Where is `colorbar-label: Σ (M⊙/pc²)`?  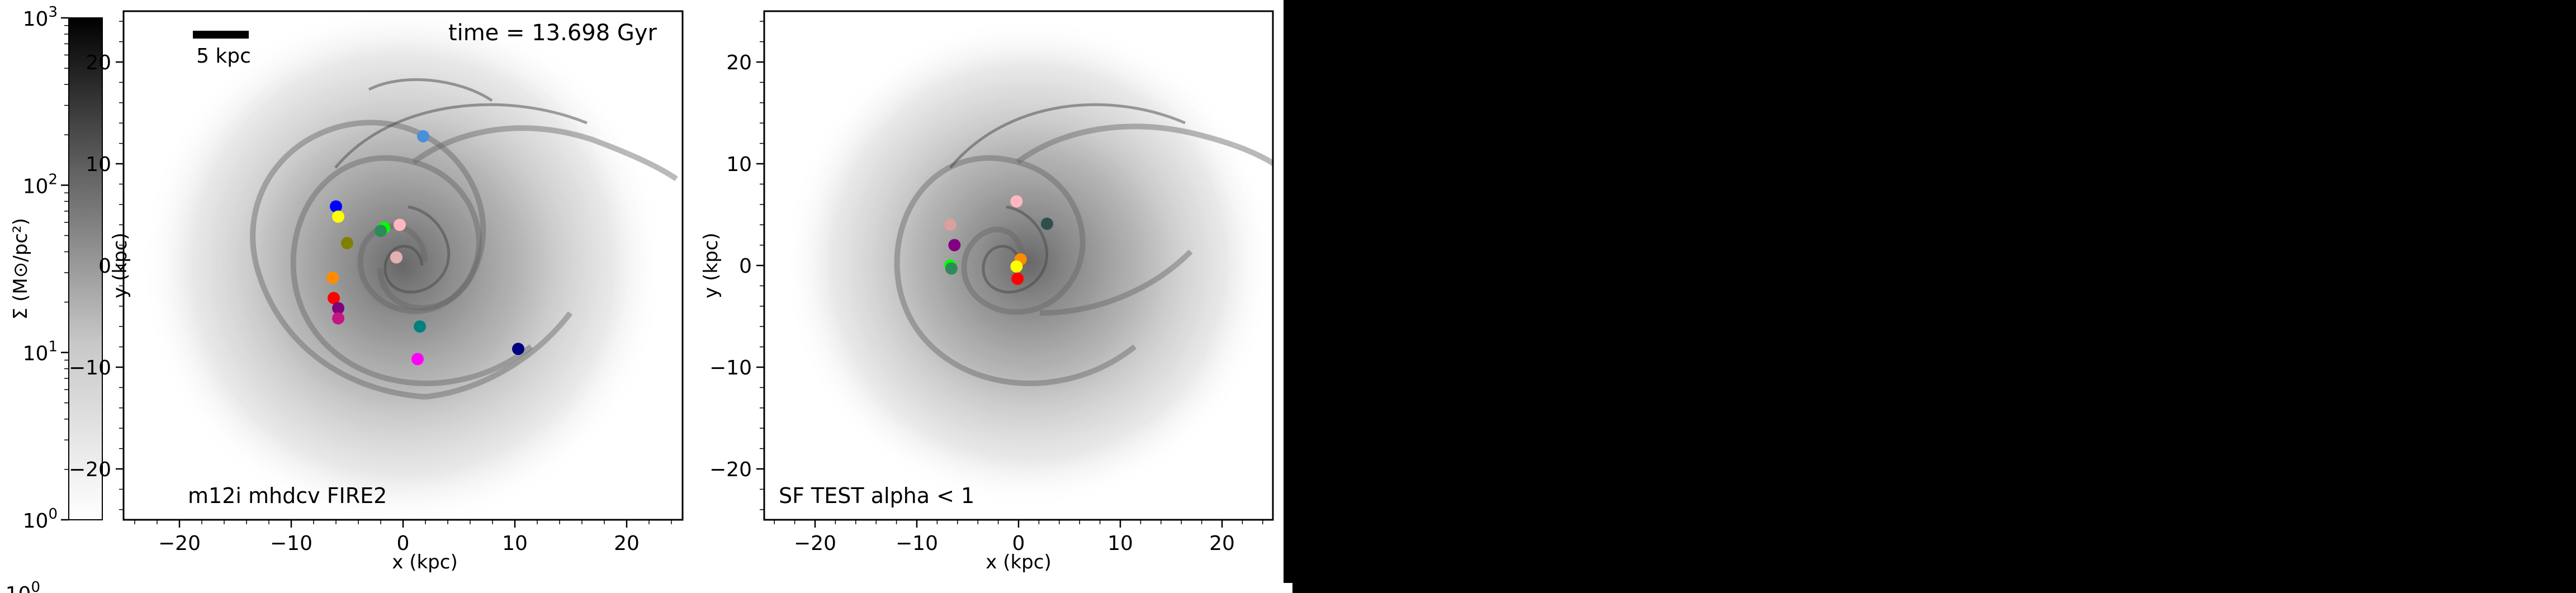
colorbar-label: Σ (M⊙/pc²) is located at coordinates (21, 269).